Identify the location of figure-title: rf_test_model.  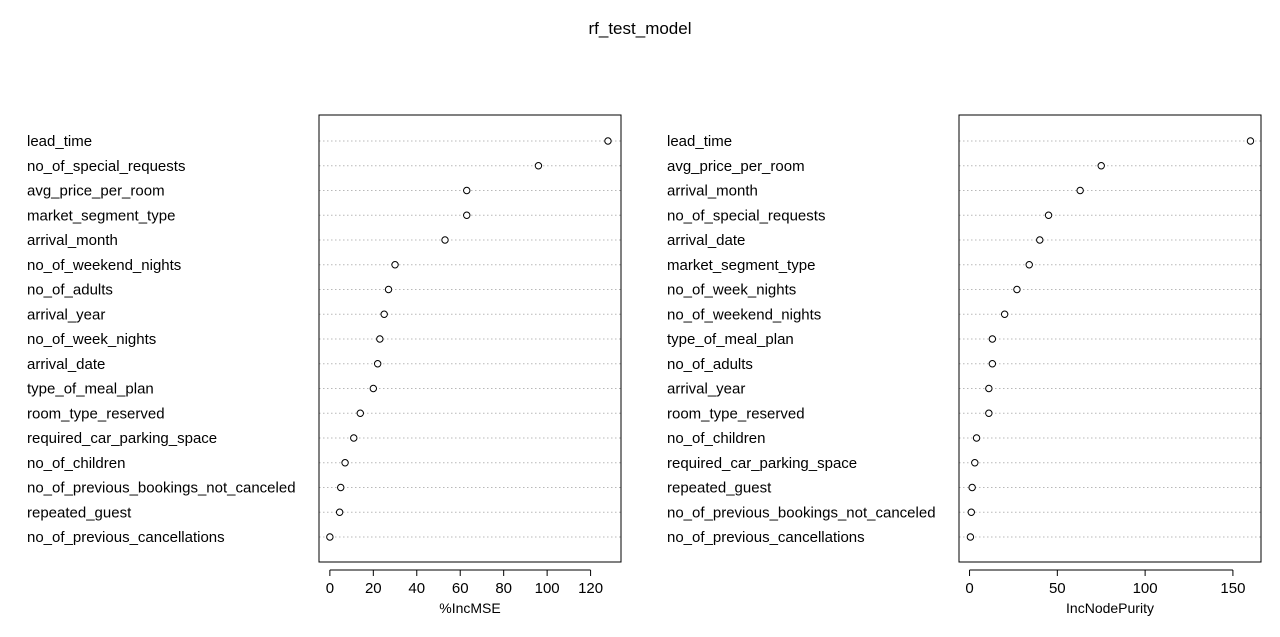
(640, 28).